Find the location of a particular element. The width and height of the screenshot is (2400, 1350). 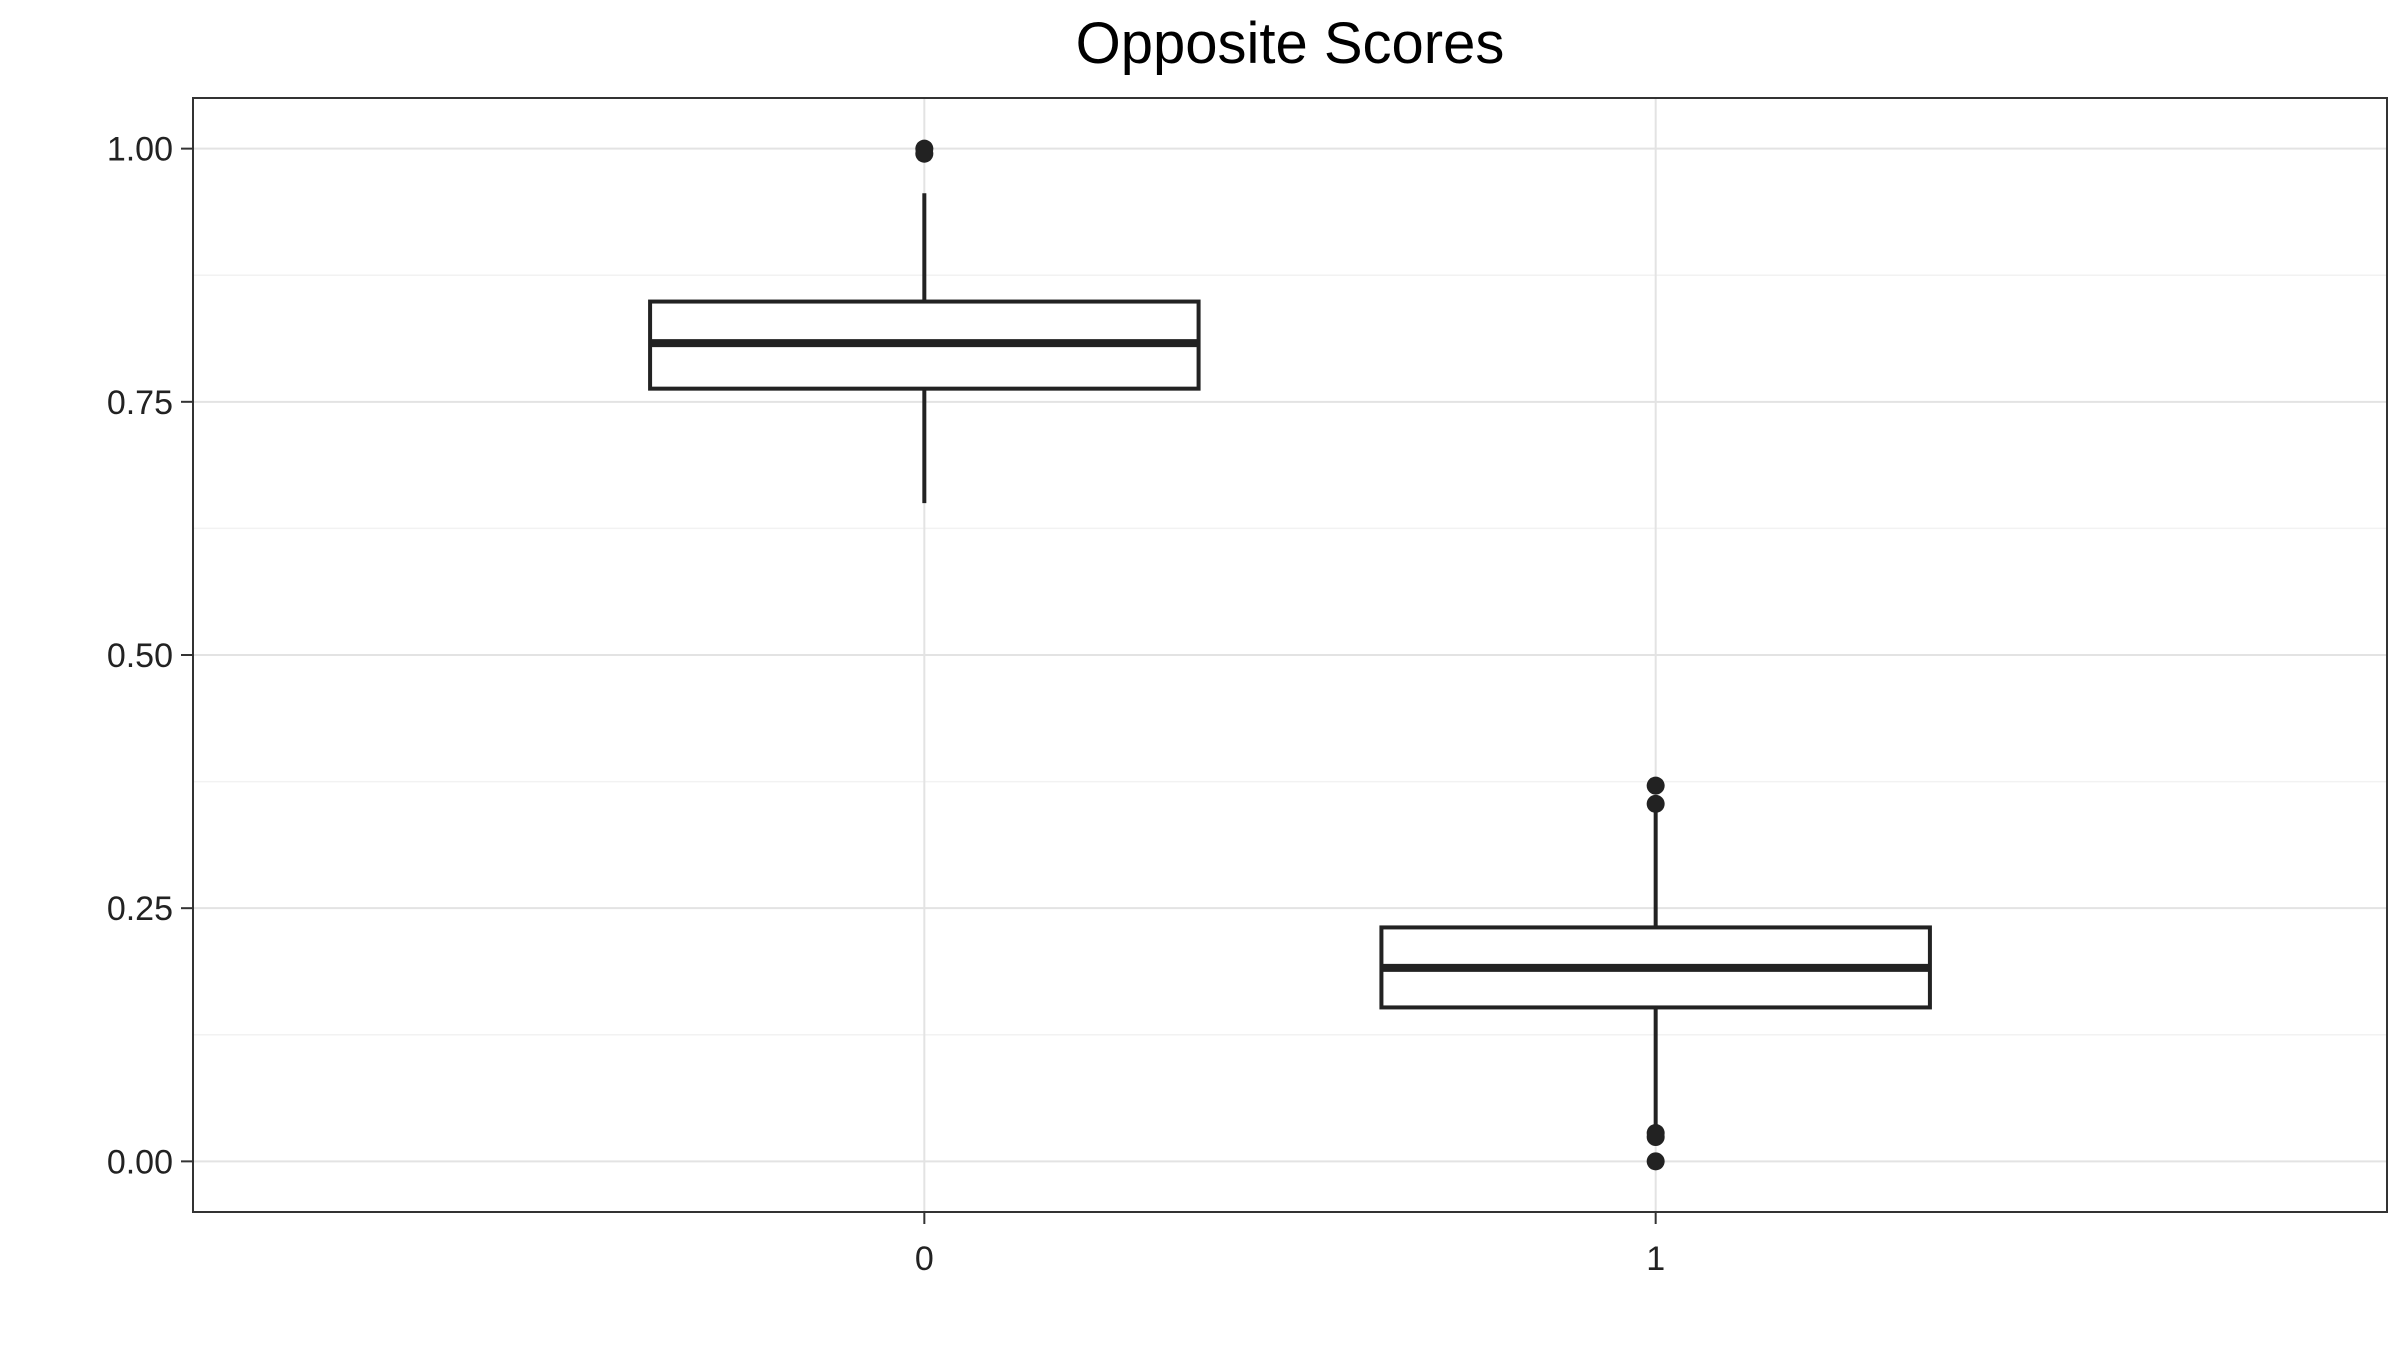

x-tick-label: 0 is located at coordinates (924, 1259).